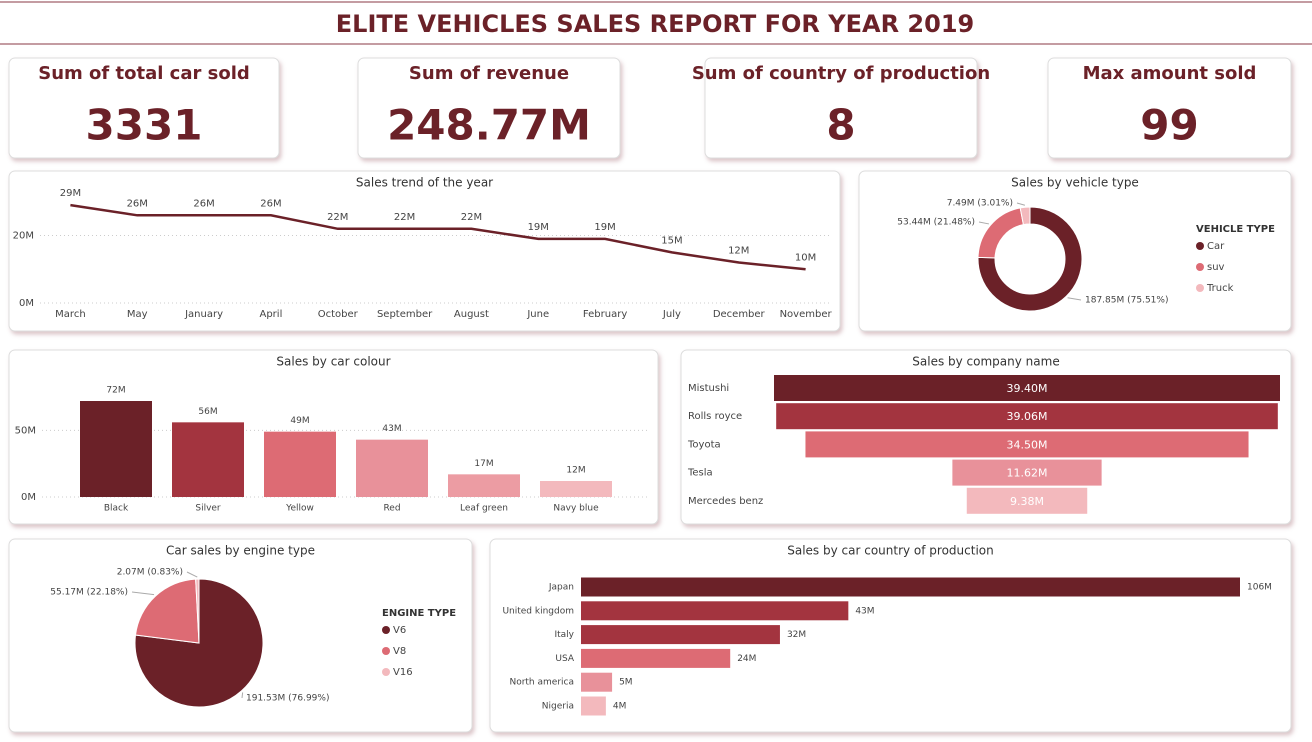 This screenshot has width=1312, height=742. What do you see at coordinates (208, 509) in the screenshot?
I see `x-tick-label: Silver` at bounding box center [208, 509].